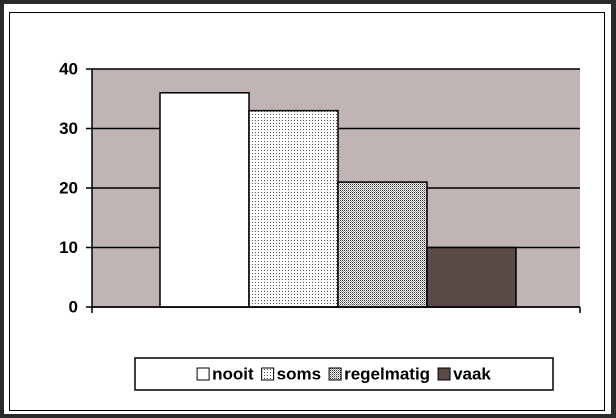 The image size is (616, 418). Describe the element at coordinates (73, 306) in the screenshot. I see `y-tick-label: 0` at that location.